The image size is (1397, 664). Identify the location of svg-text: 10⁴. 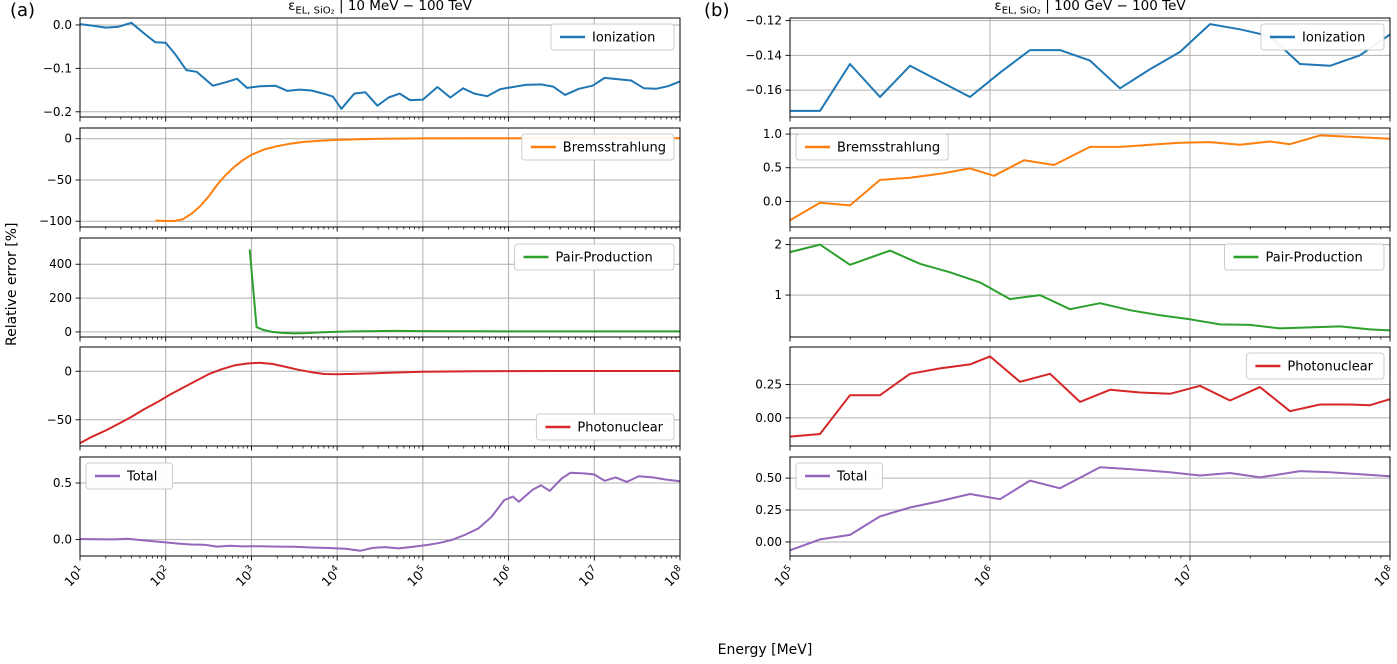
(331, 576).